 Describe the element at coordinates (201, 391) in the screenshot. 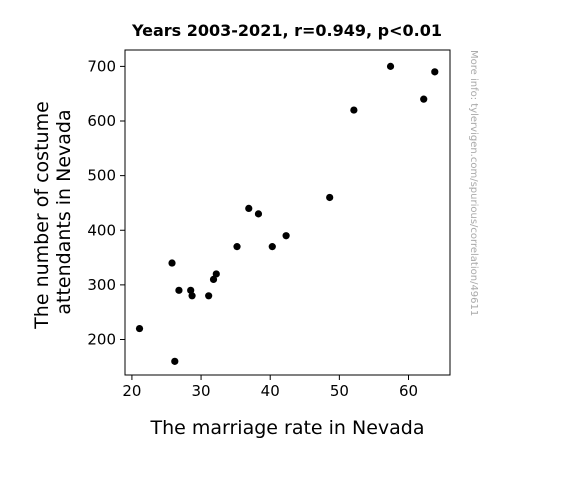

I see `x-tick-label: 30` at that location.